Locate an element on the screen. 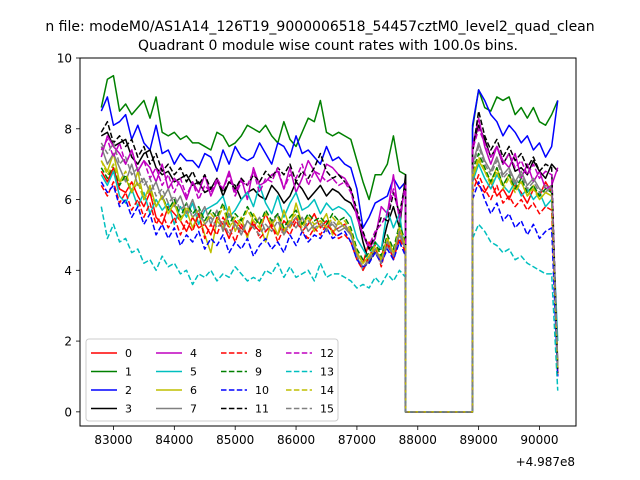  legend-label-3: 3 is located at coordinates (128, 409).